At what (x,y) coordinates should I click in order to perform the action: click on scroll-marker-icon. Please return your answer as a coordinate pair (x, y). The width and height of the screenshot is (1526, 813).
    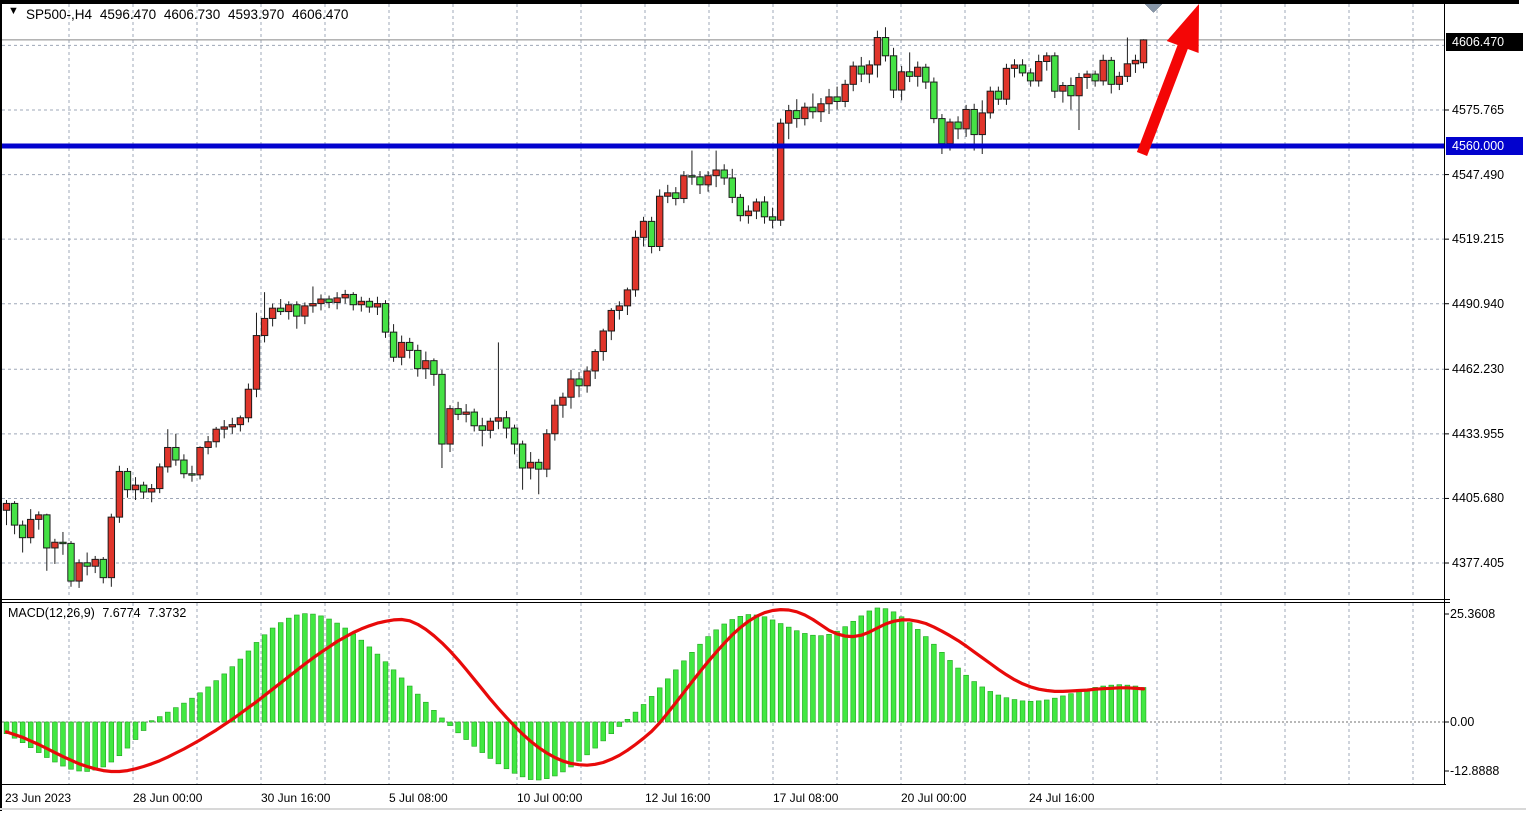
    Looking at the image, I should click on (1153, 7).